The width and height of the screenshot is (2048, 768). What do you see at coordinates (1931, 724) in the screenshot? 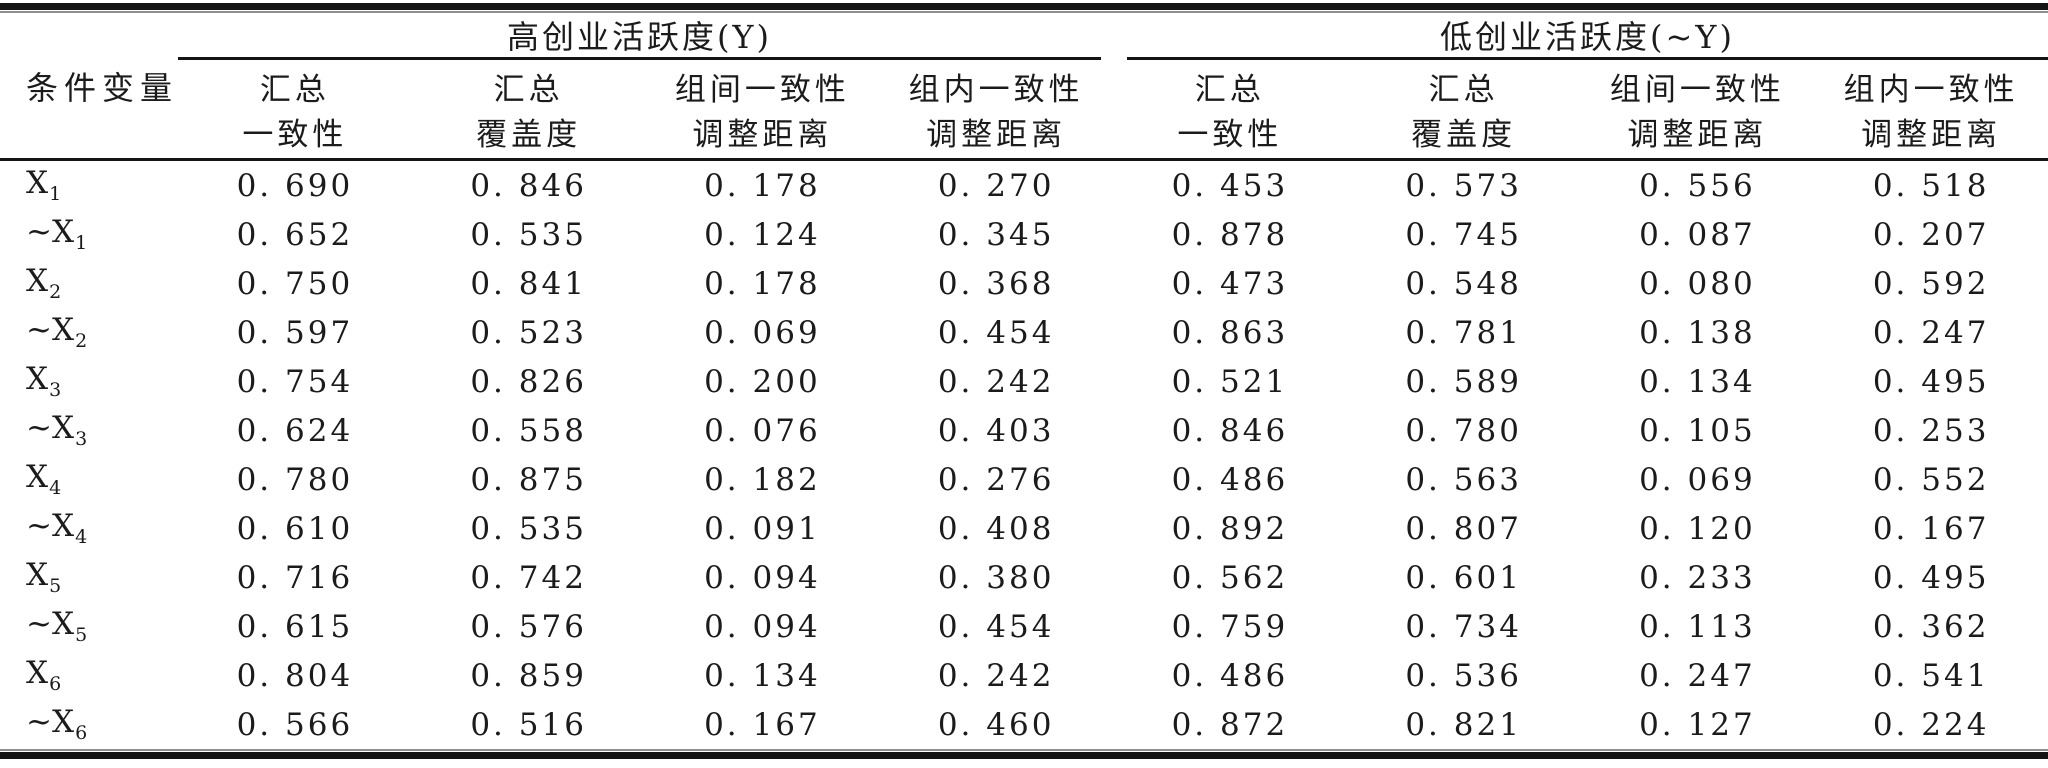
I see `cell-value: 0. 224` at bounding box center [1931, 724].